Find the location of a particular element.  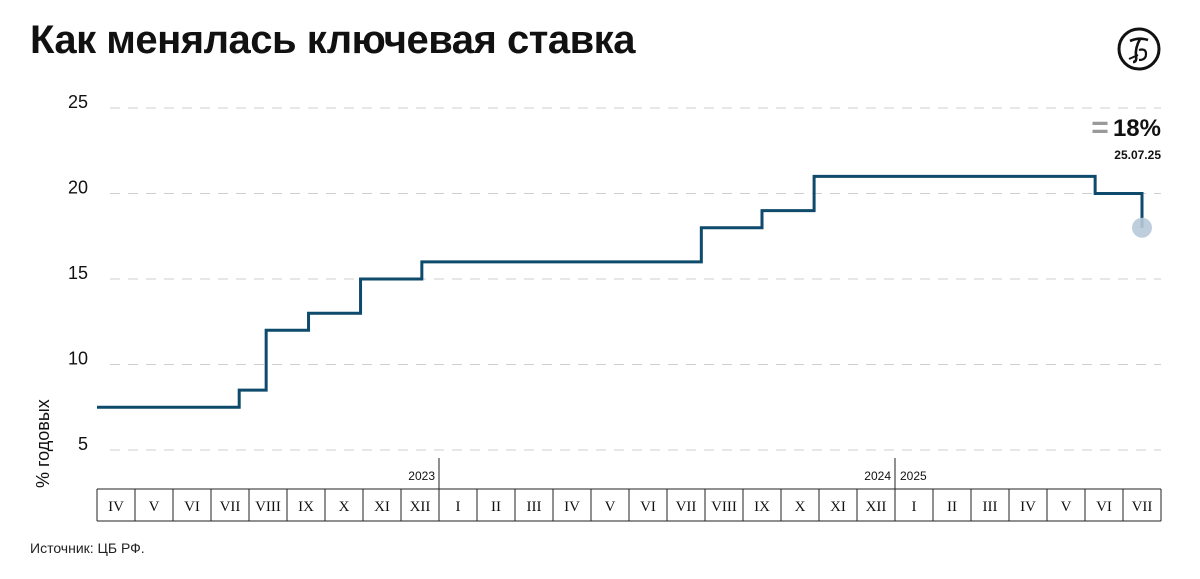

year-label: 2023 is located at coordinates (421, 476).